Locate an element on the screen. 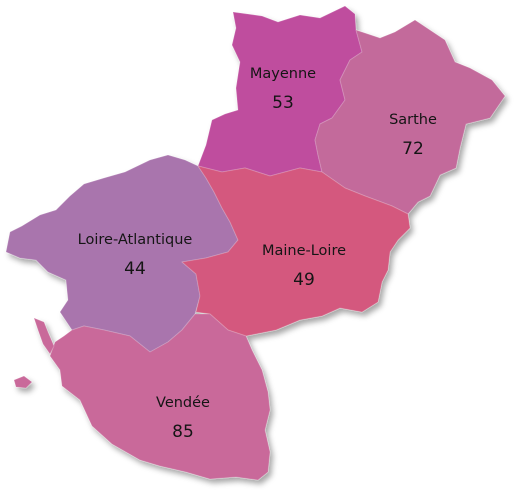  island-yeu is located at coordinates (23, 382).